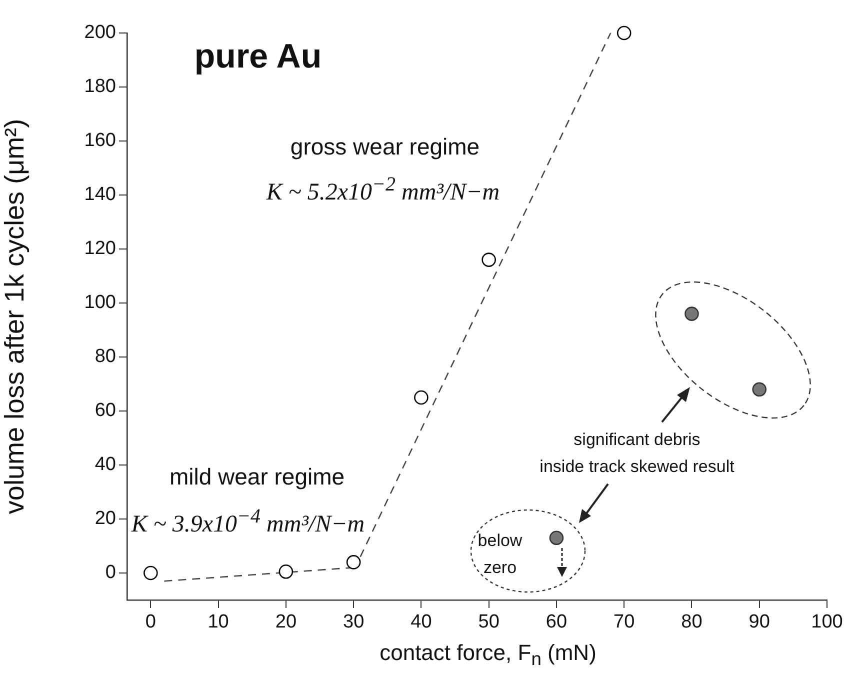 The image size is (860, 681). What do you see at coordinates (637, 453) in the screenshot?
I see `annotation: significant debris inside track skewed result` at bounding box center [637, 453].